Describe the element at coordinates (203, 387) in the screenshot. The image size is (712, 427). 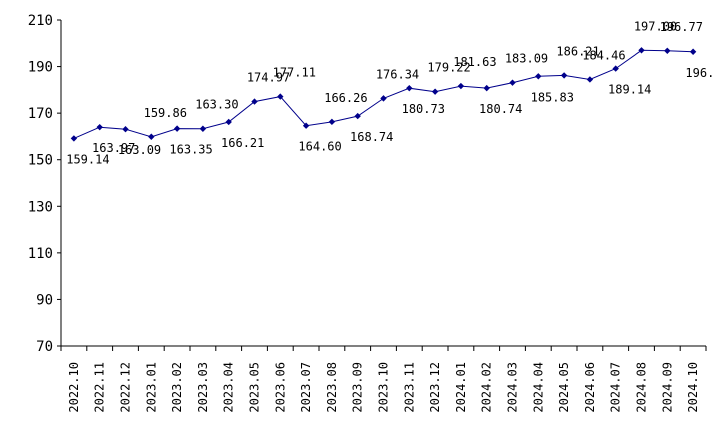
I see `x-tick-label: 2023.03` at that location.